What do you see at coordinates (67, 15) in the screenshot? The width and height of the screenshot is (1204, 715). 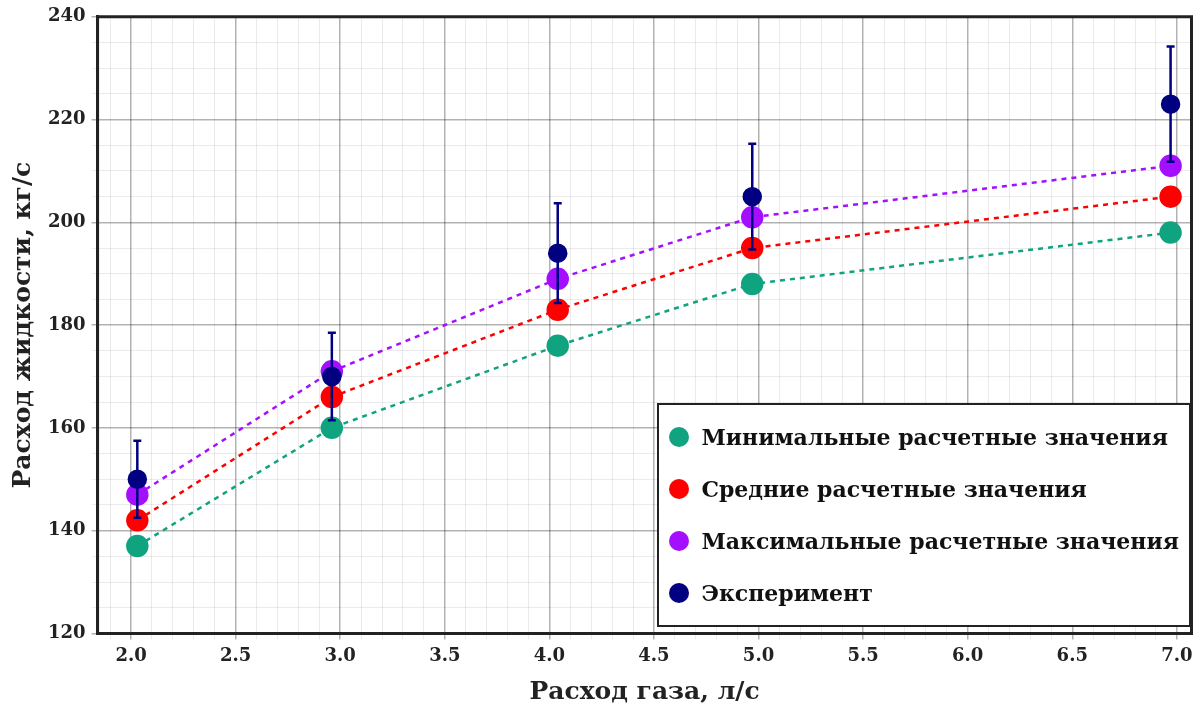 I see `y-tick-label: 240` at bounding box center [67, 15].